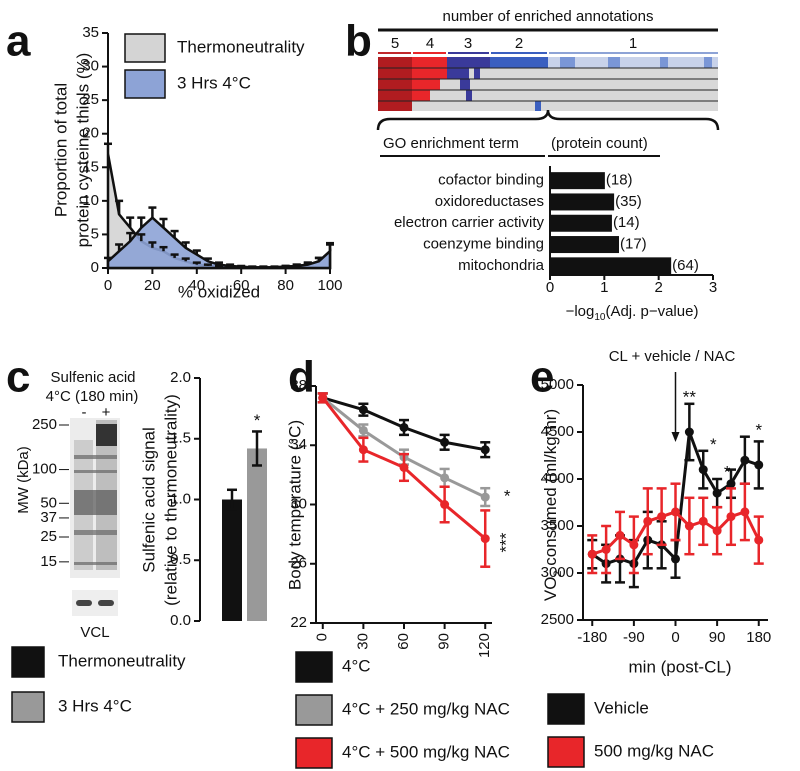  I want to click on y-tick-label: 1.0, so click(180, 498).